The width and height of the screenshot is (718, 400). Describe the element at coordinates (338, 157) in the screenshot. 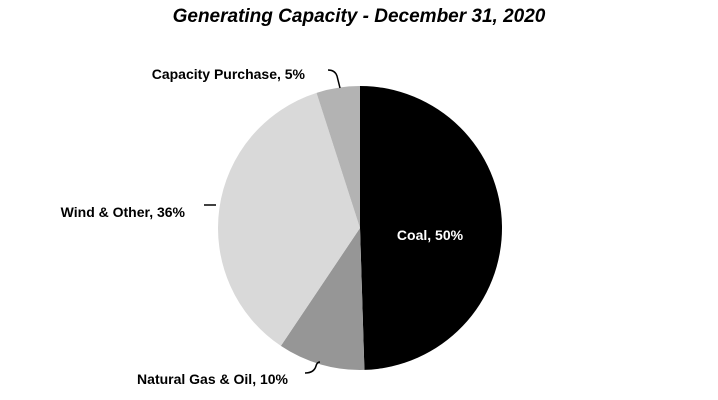

I see `pie-slice-capacity-purchase` at that location.